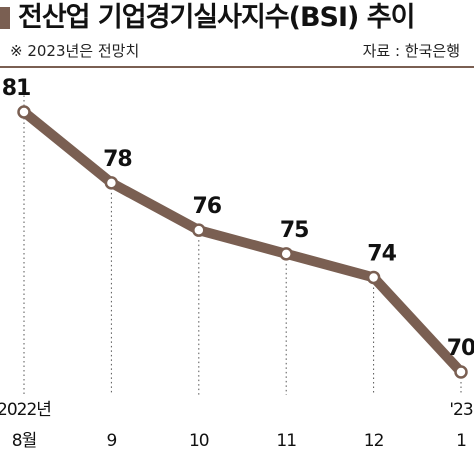  What do you see at coordinates (374, 441) in the screenshot?
I see `x-tick-label: 12` at bounding box center [374, 441].